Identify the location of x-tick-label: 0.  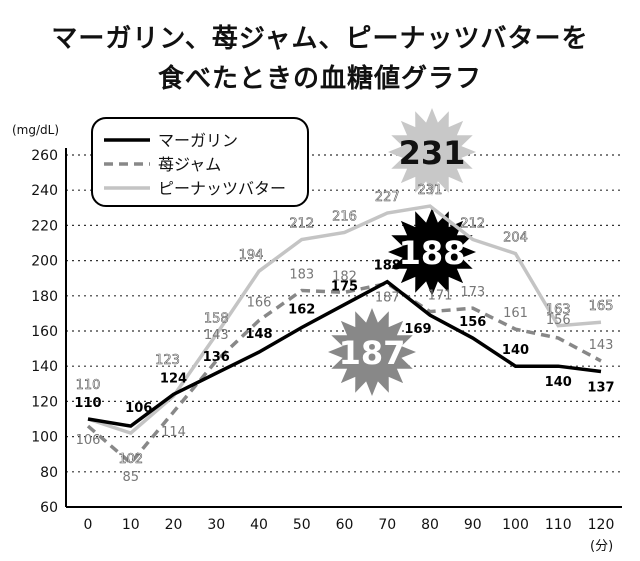
(88, 525).